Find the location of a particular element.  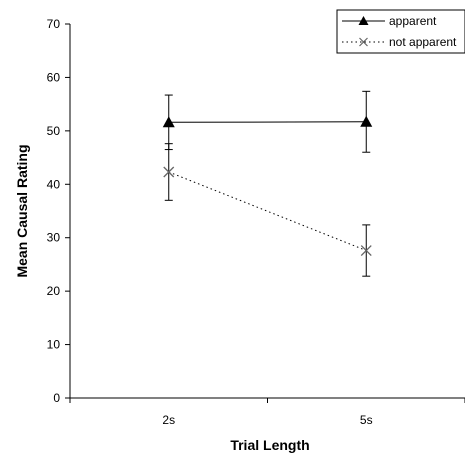

y-tick-label: 60 is located at coordinates (54, 77).